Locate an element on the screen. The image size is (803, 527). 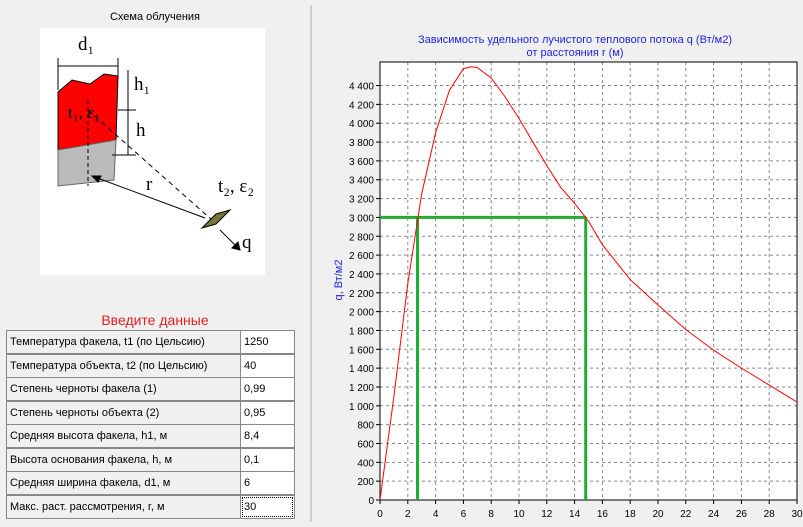
label-h: h is located at coordinates (141, 130).